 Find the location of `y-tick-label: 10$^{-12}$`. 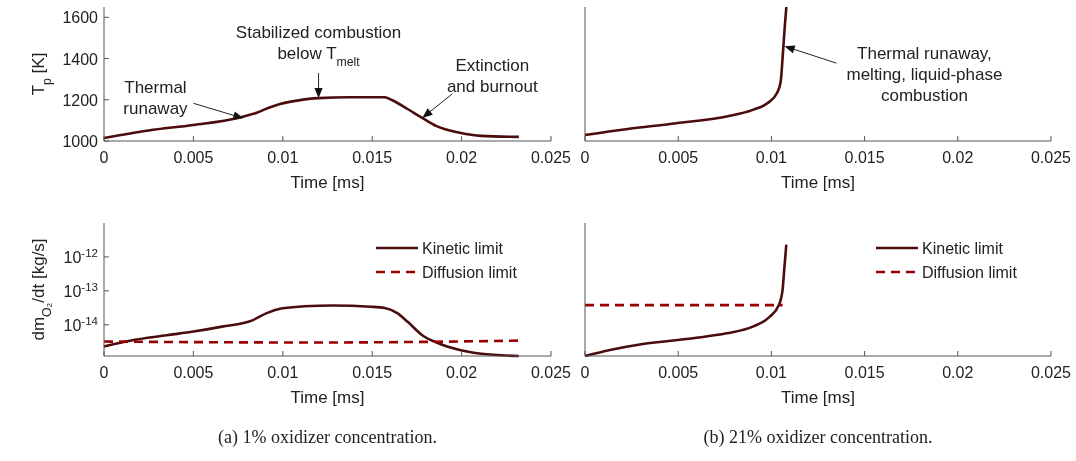

y-tick-label: 10$^{-12}$ is located at coordinates (80, 256).